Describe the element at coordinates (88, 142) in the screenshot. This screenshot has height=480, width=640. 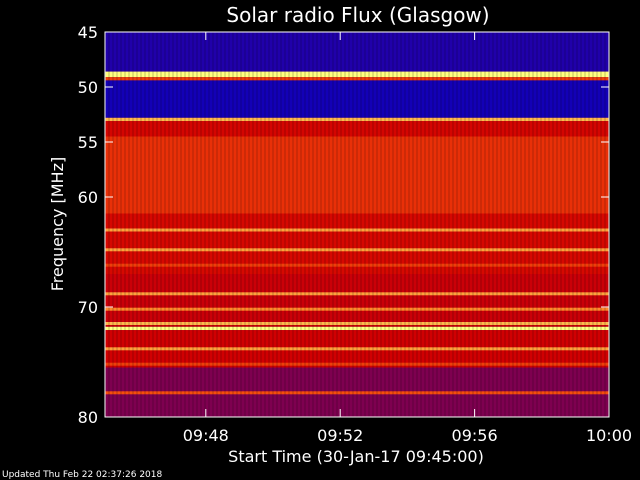
I see `y-tick-label: 55` at that location.